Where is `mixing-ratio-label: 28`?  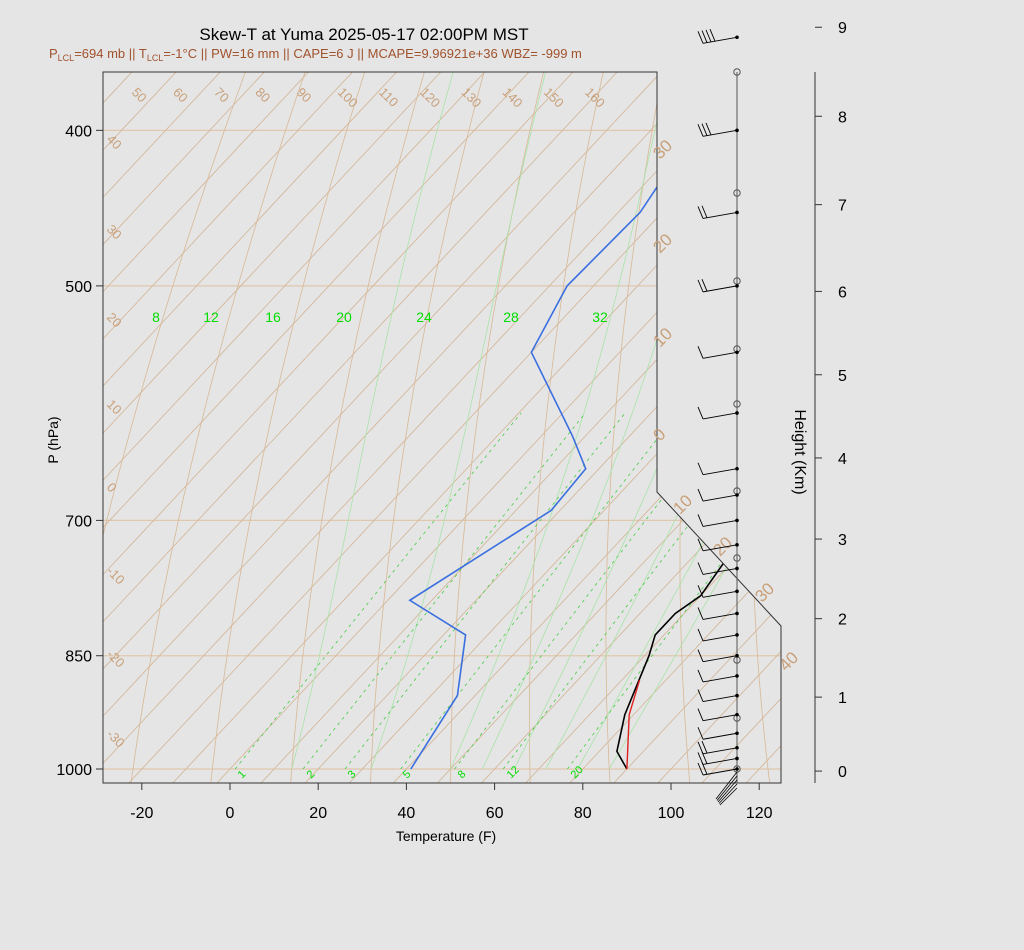
mixing-ratio-label: 28 is located at coordinates (511, 317).